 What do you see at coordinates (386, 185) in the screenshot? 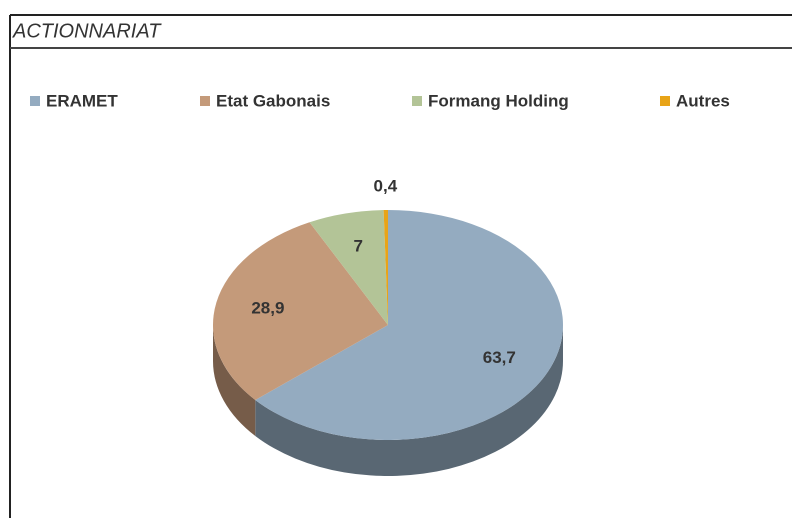
I see `data-label: 0,4` at bounding box center [386, 185].